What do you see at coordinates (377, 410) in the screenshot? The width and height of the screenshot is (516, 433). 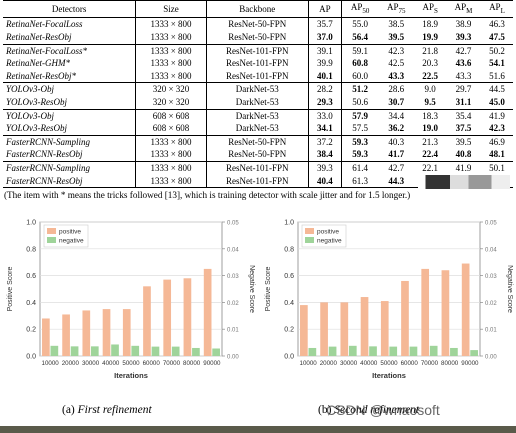 I see `subcaption-text: Second refinement` at bounding box center [377, 410].